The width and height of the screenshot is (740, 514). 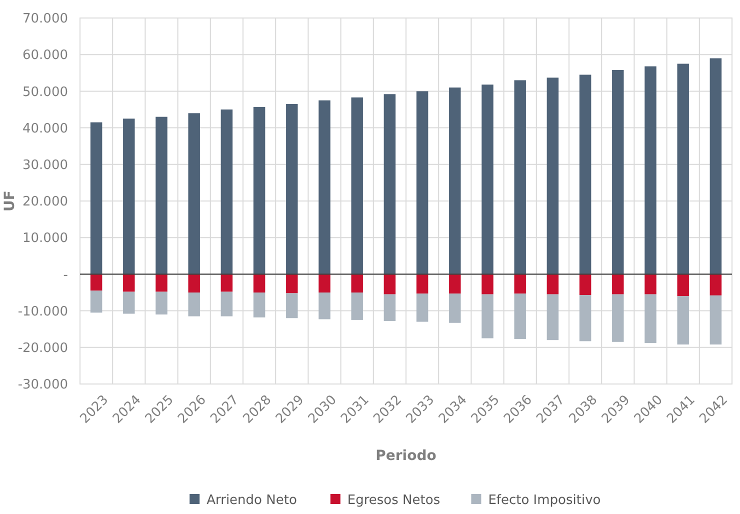 I want to click on y-tick-label: 10.000, so click(x=45, y=238).